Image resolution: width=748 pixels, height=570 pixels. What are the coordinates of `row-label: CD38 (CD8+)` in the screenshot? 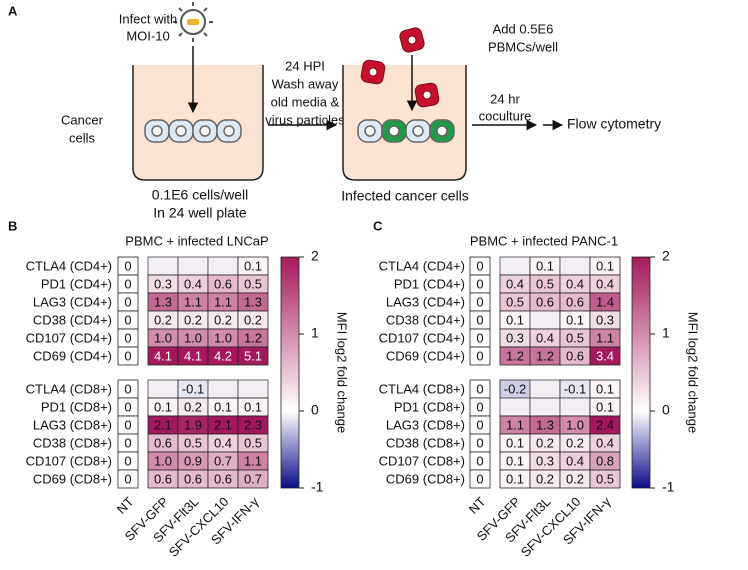 It's located at (72, 442).